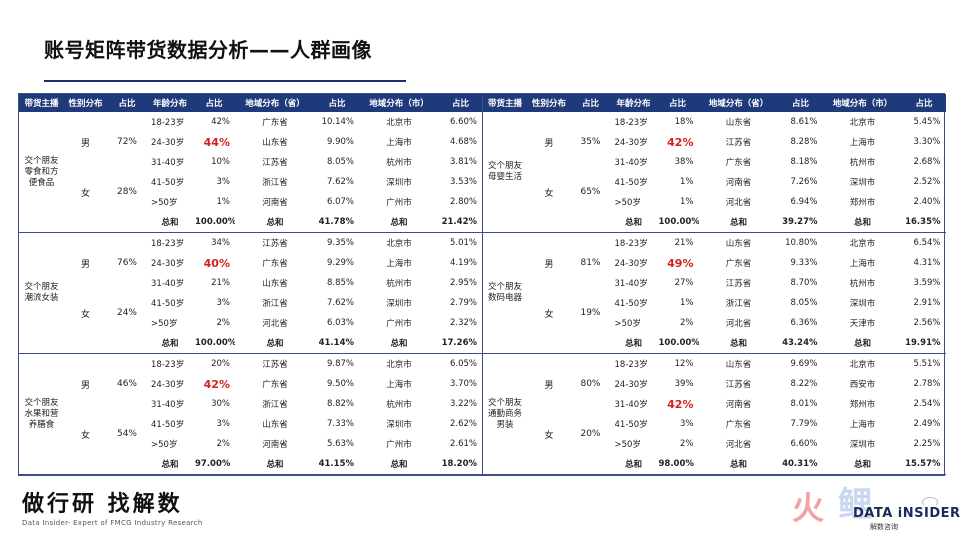 This screenshot has width=960, height=540. Describe the element at coordinates (808, 508) in the screenshot. I see `brand-logo-char-huo: 火` at that location.